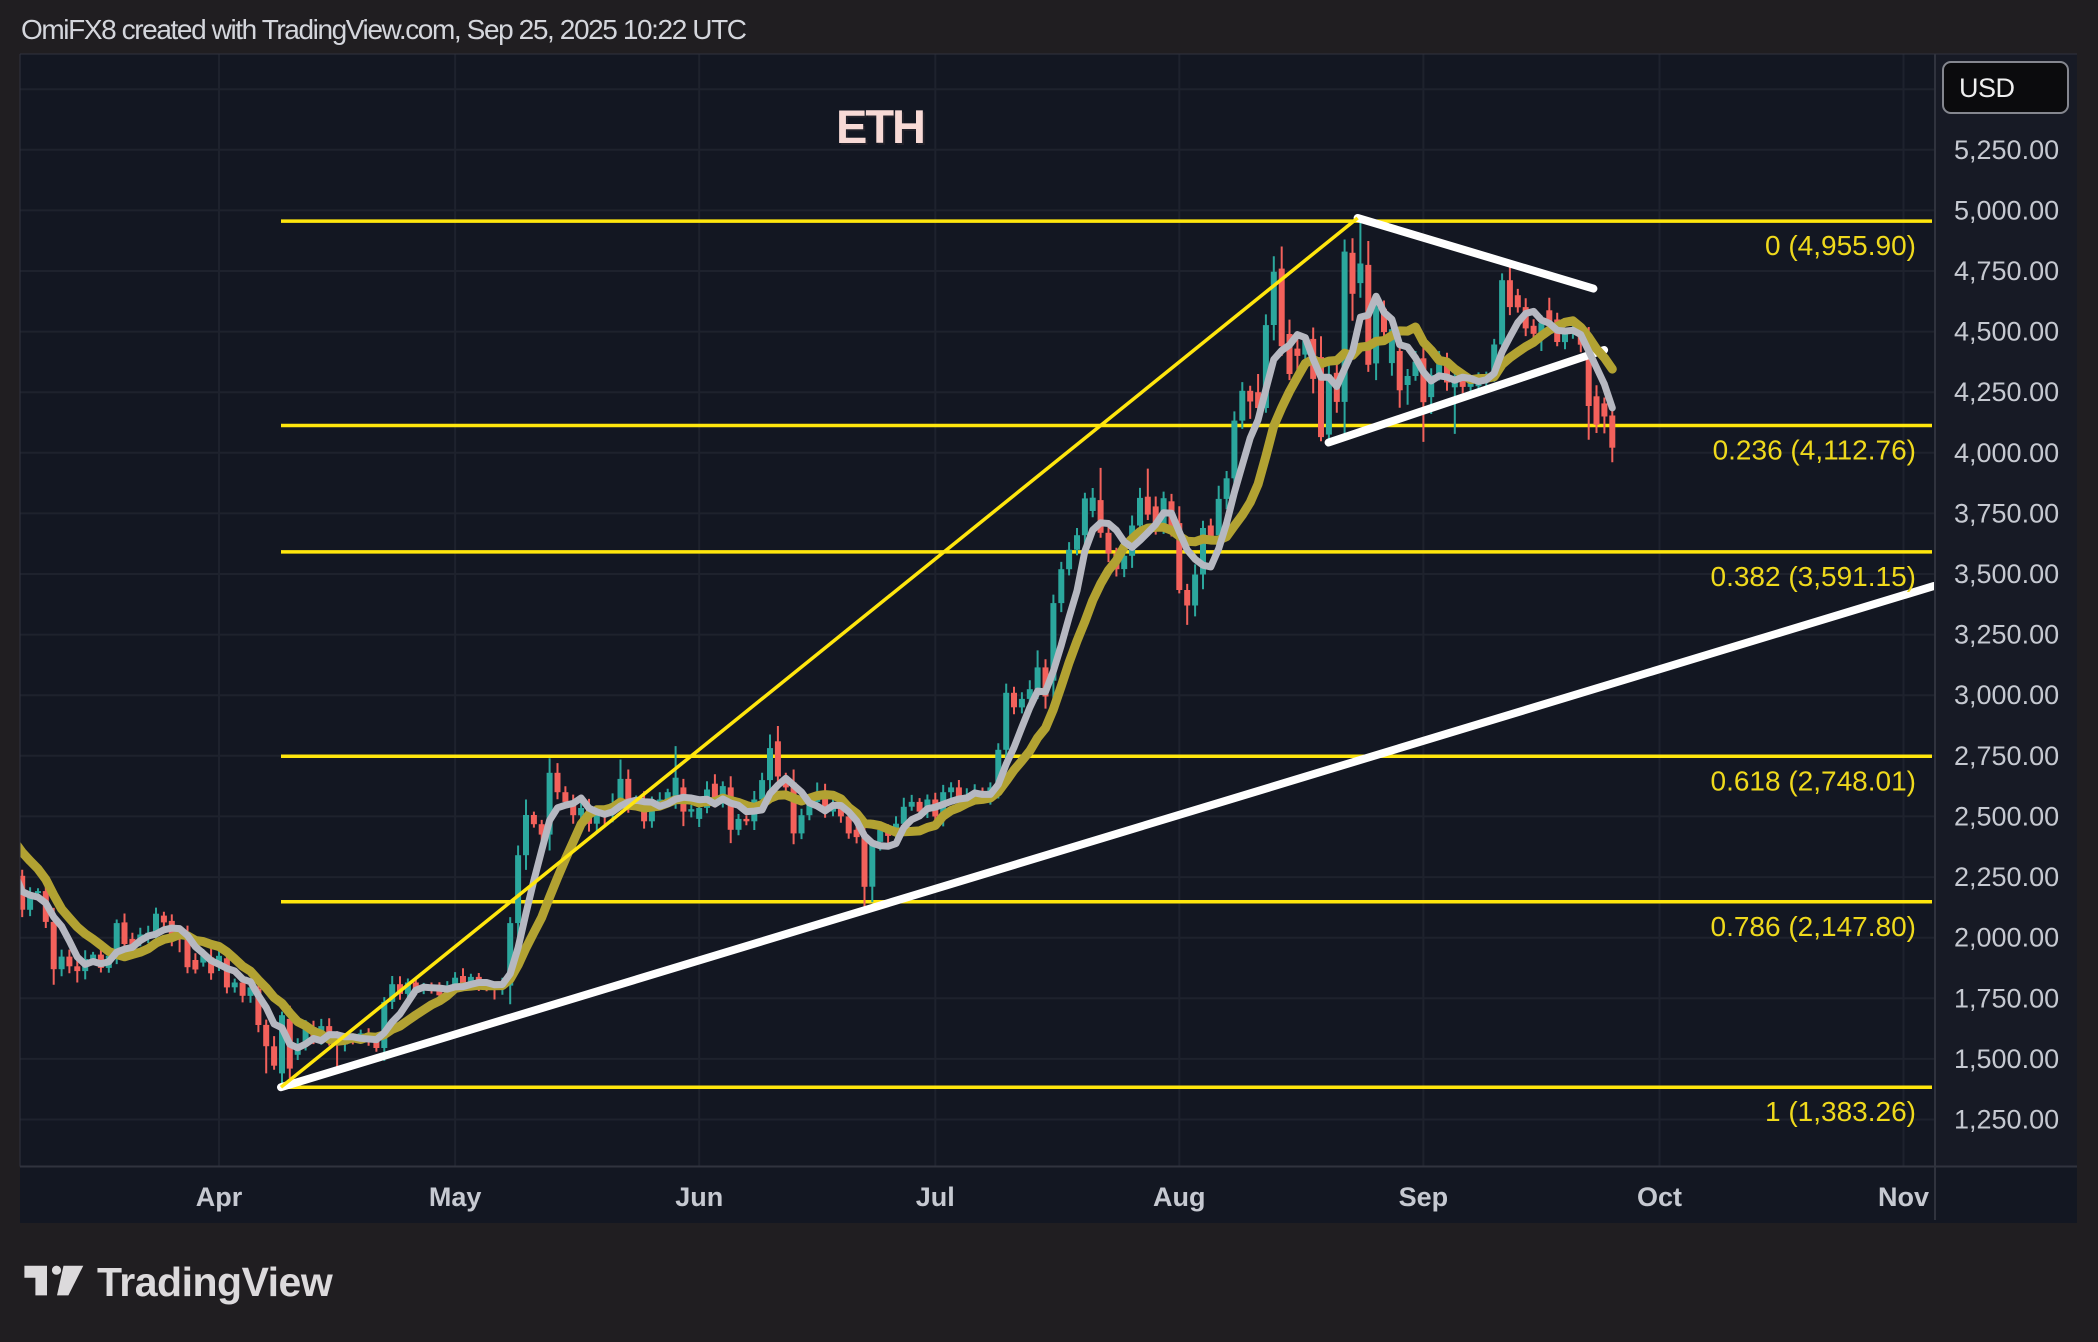 The width and height of the screenshot is (2098, 1342). I want to click on svg-text: 1 (1,383.26), so click(1840, 1111).